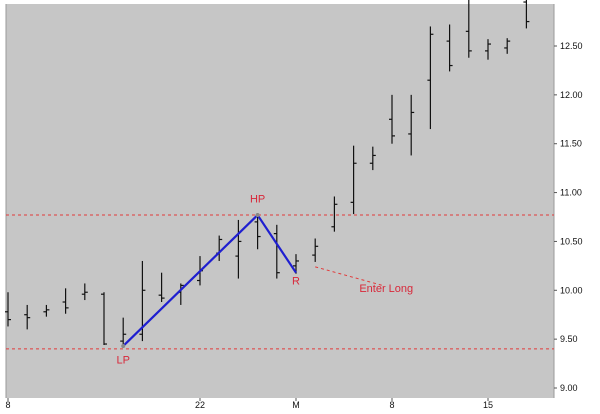  What do you see at coordinates (571, 95) in the screenshot?
I see `y-tick-label-6: 12.00` at bounding box center [571, 95].